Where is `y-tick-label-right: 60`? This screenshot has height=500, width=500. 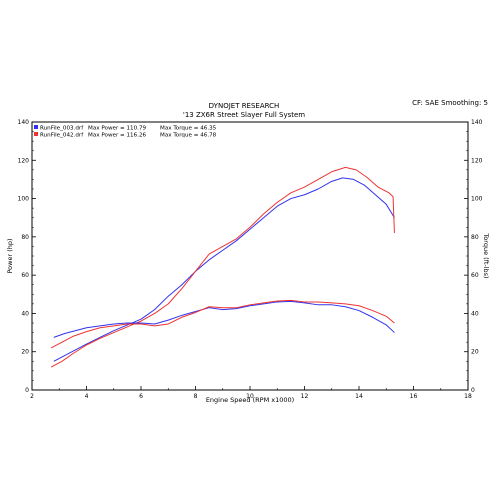
y-tick-label-right: 60 is located at coordinates (475, 275).